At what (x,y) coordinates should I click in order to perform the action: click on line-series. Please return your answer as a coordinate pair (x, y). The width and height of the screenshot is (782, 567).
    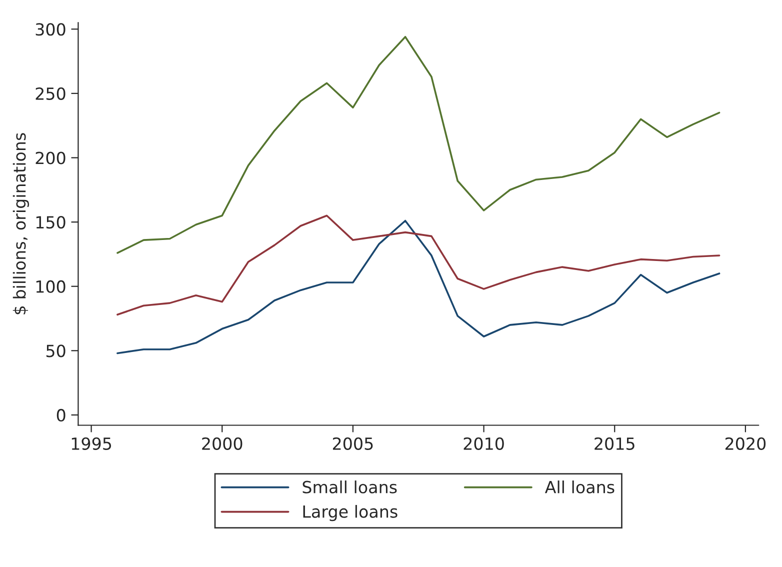
    Looking at the image, I should click on (418, 265).